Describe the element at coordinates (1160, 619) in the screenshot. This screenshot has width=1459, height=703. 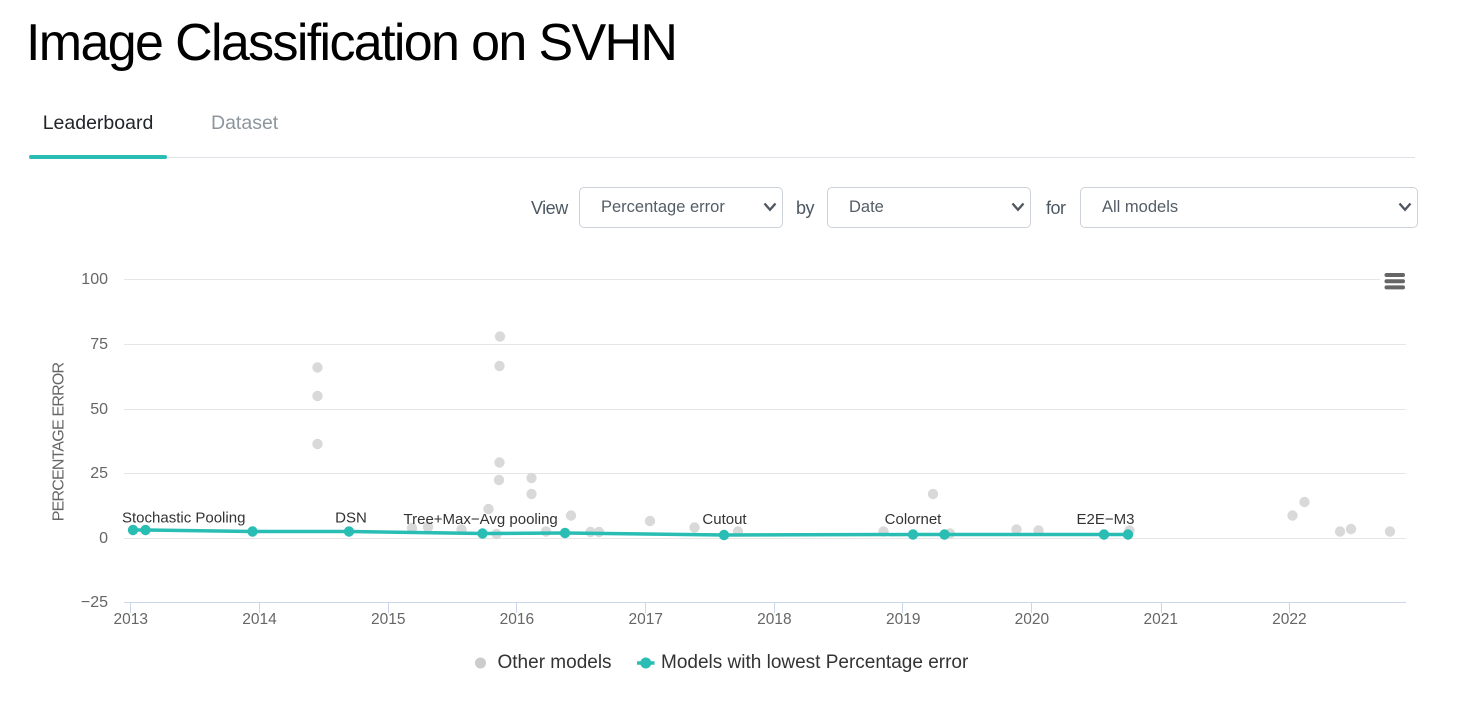
I see `svg-text: 2021` at that location.